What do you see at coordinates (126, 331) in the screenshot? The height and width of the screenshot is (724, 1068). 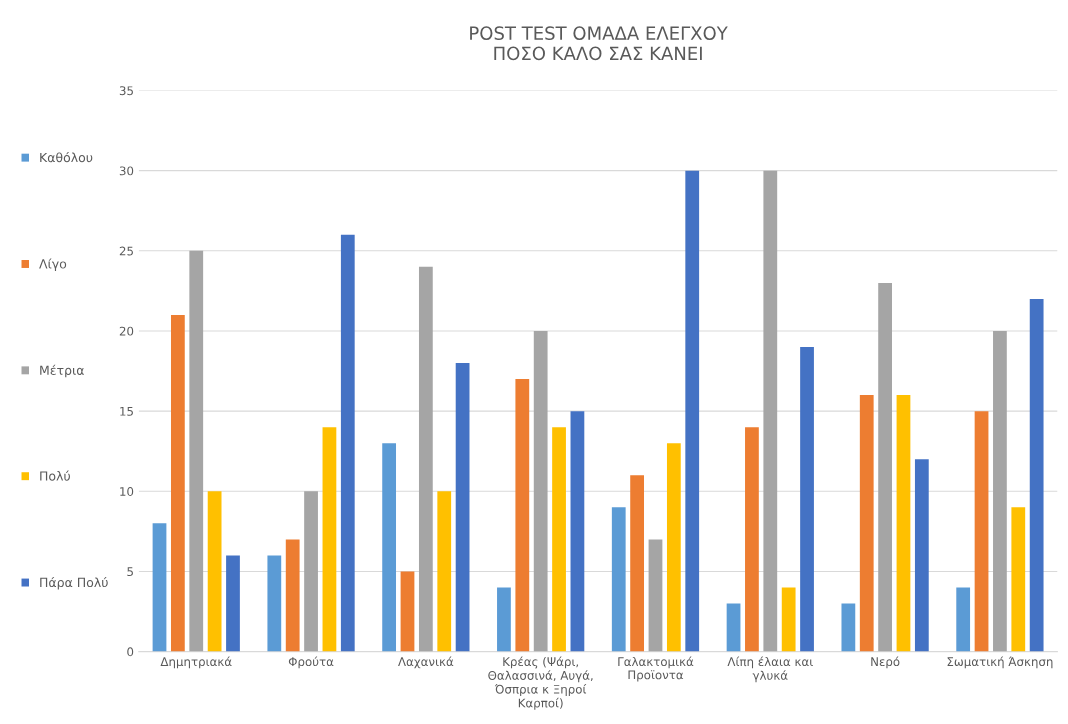 I see `y-tick-label: 20` at bounding box center [126, 331].